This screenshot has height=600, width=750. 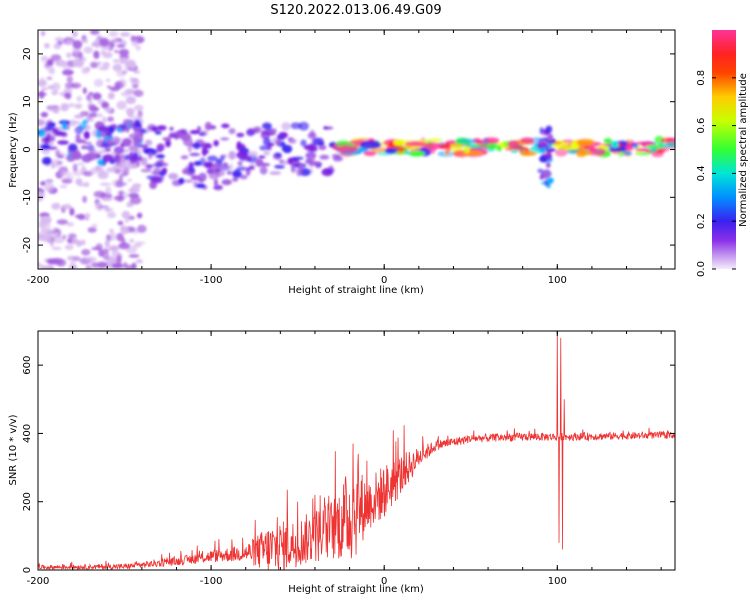 I want to click on x-tick-label: -200, so click(x=38, y=280).